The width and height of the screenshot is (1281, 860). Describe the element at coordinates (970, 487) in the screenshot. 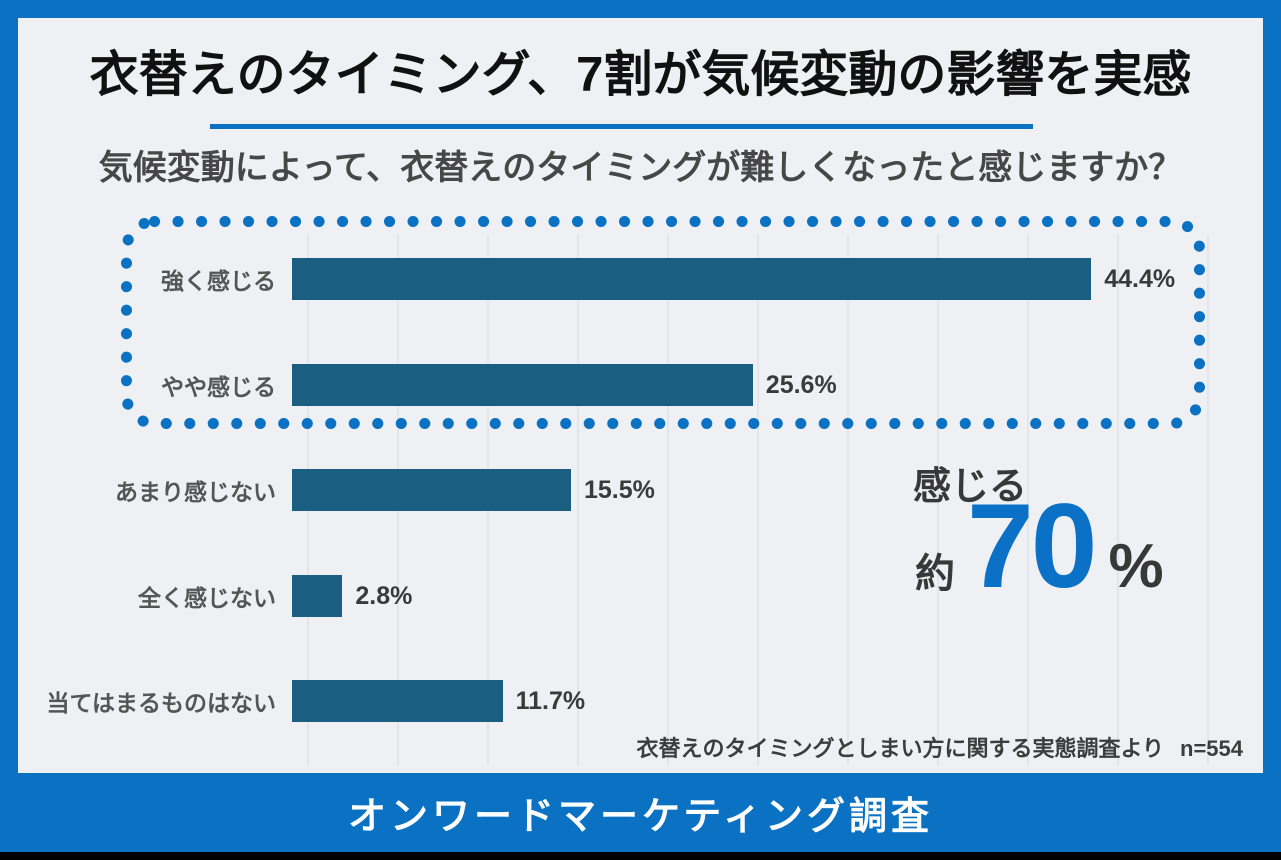

I see `highlight-label: 感じる` at that location.